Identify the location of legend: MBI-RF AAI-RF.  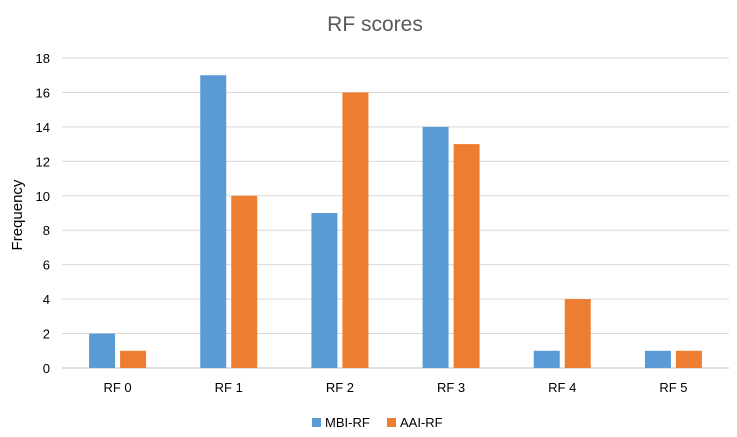
(377, 422).